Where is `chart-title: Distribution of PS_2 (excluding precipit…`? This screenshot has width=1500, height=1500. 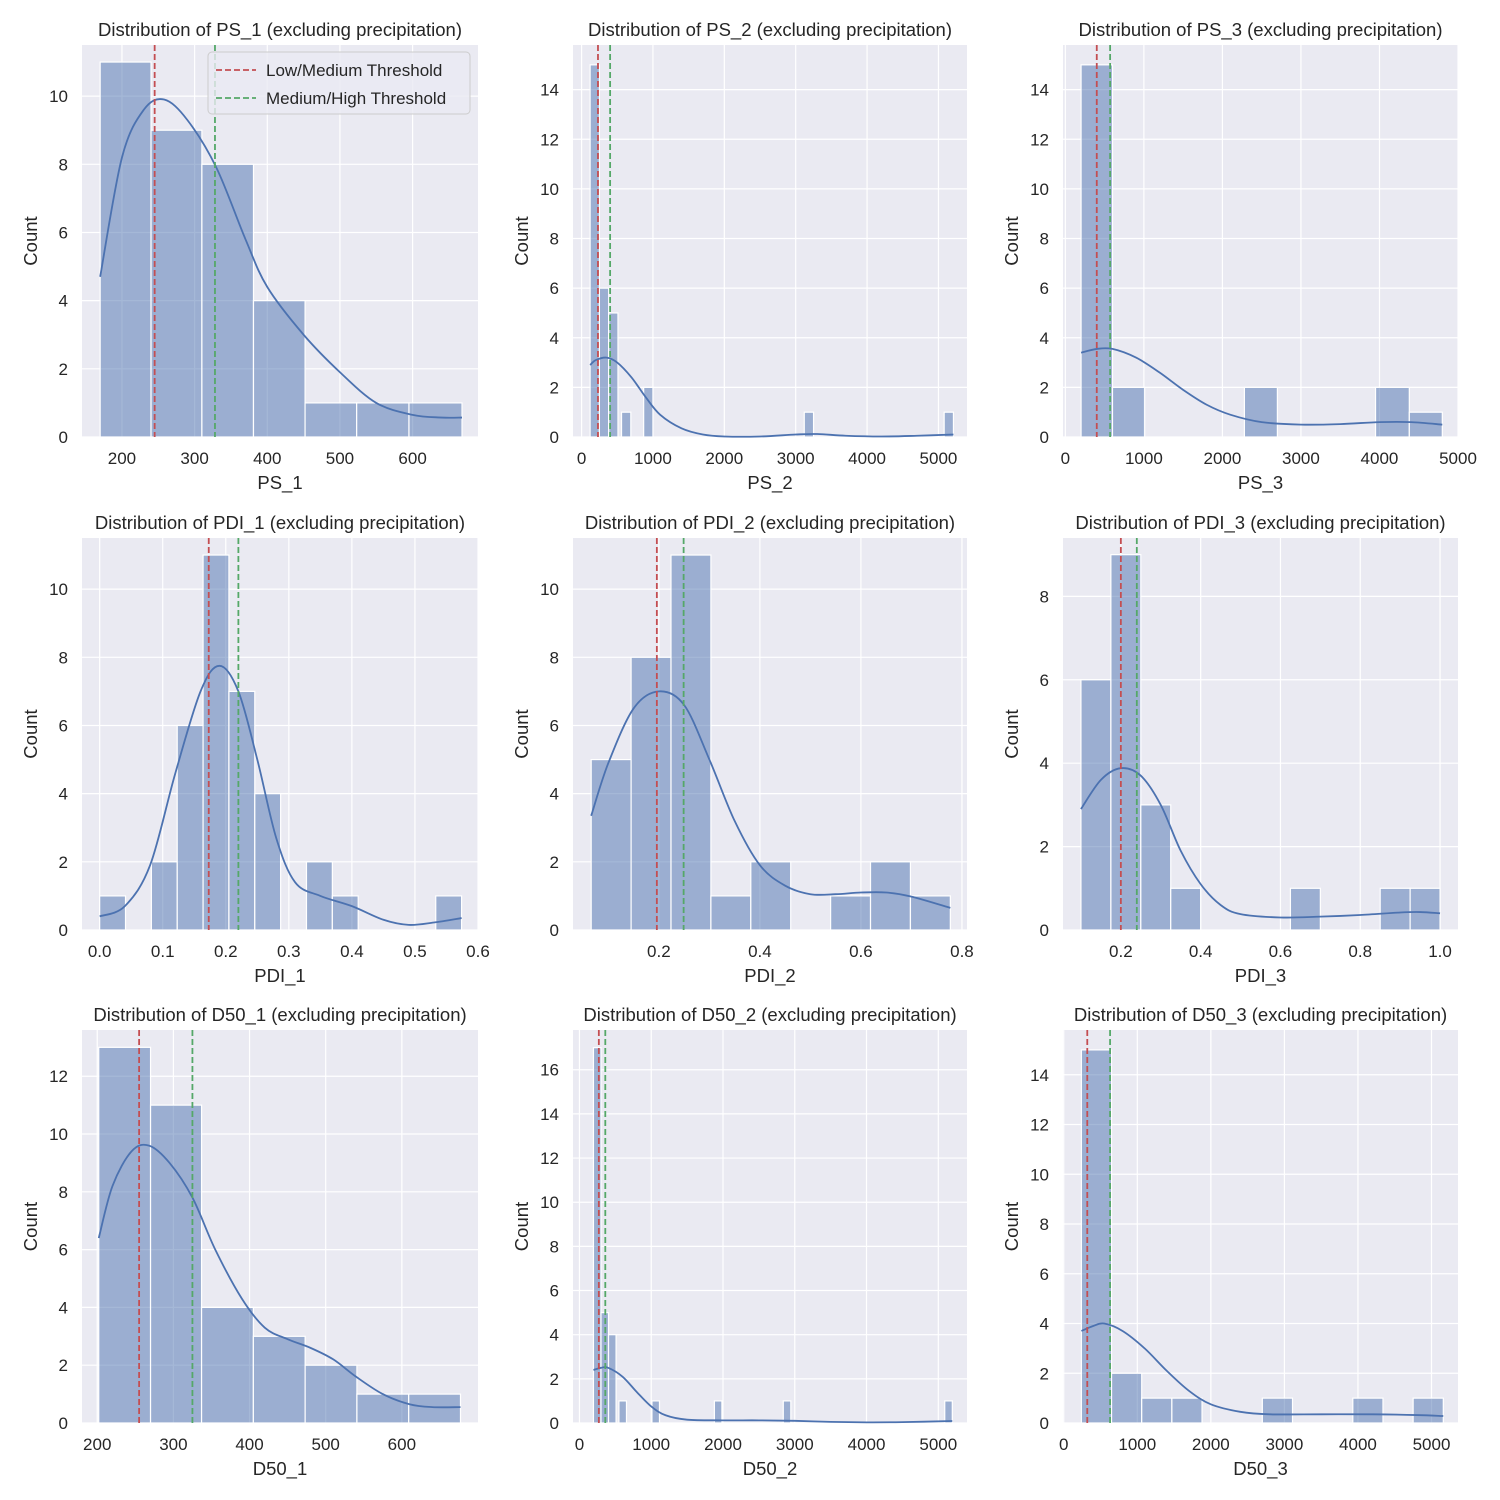 chart-title: Distribution of PS_2 (excluding precipit… is located at coordinates (770, 30).